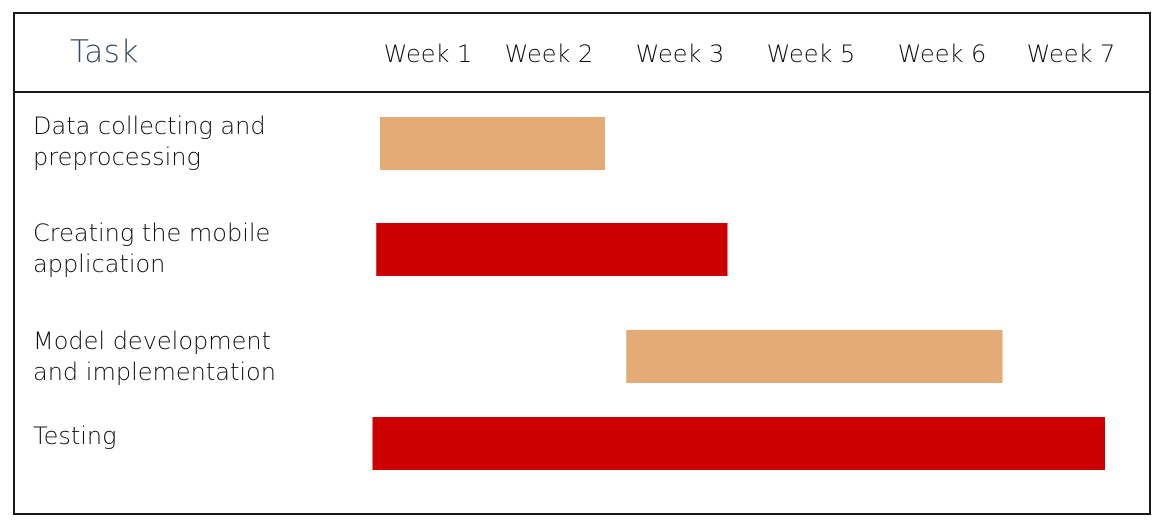 This screenshot has width=1166, height=530. Describe the element at coordinates (75, 436) in the screenshot. I see `task-label: Testing` at that location.